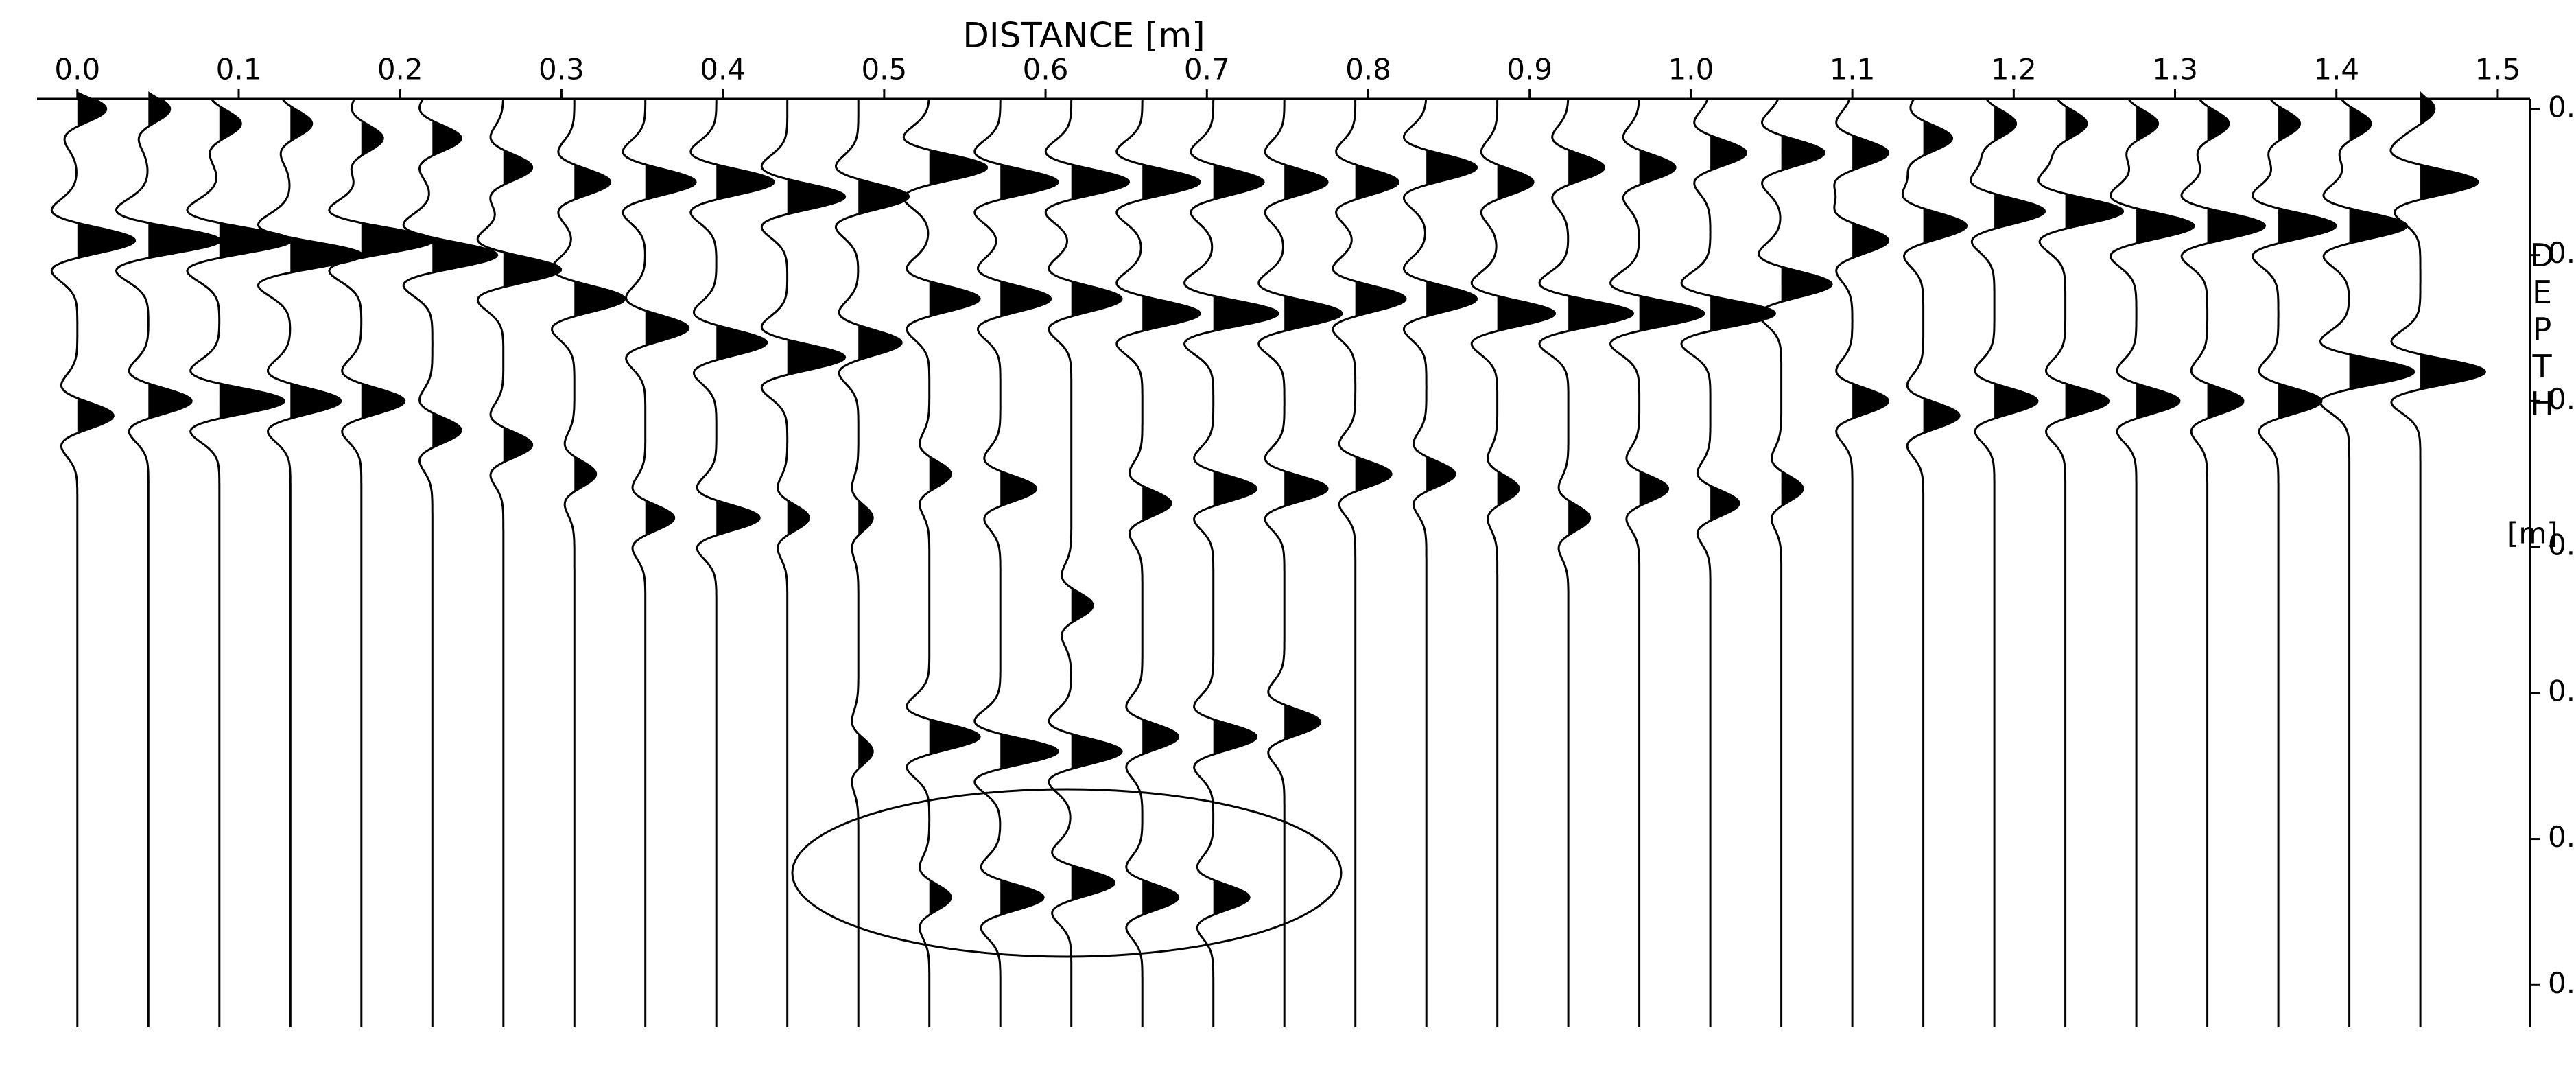 Image resolution: width=2576 pixels, height=1074 pixels. I want to click on x-tick-label: 1.4, so click(2336, 69).